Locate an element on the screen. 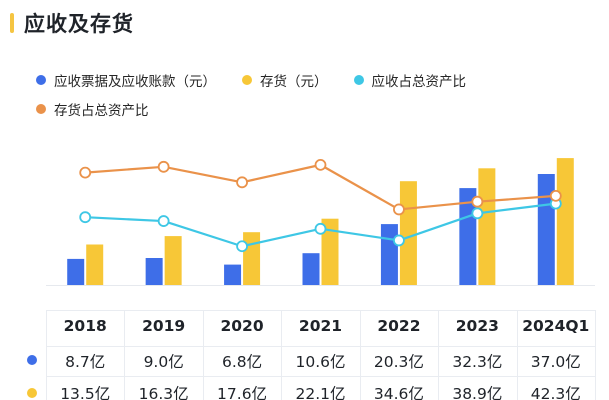  table-cell-receivables-2018: 8.7亿 is located at coordinates (85, 362).